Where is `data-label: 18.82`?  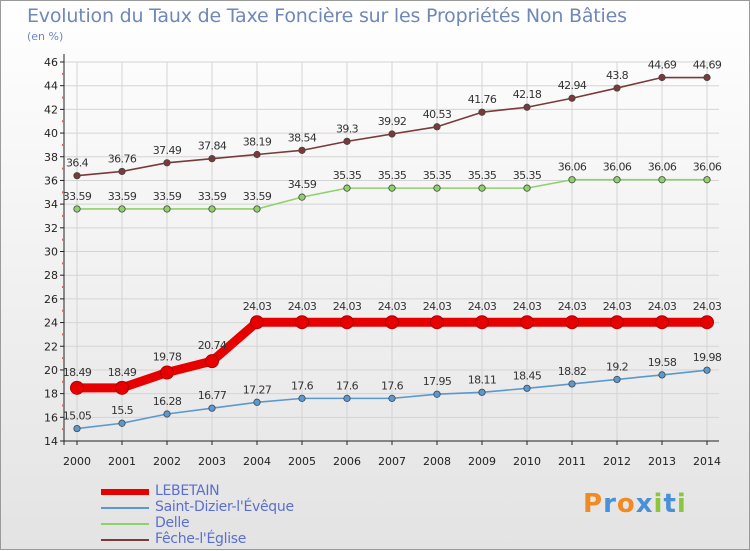
data-label: 18.82 is located at coordinates (572, 371).